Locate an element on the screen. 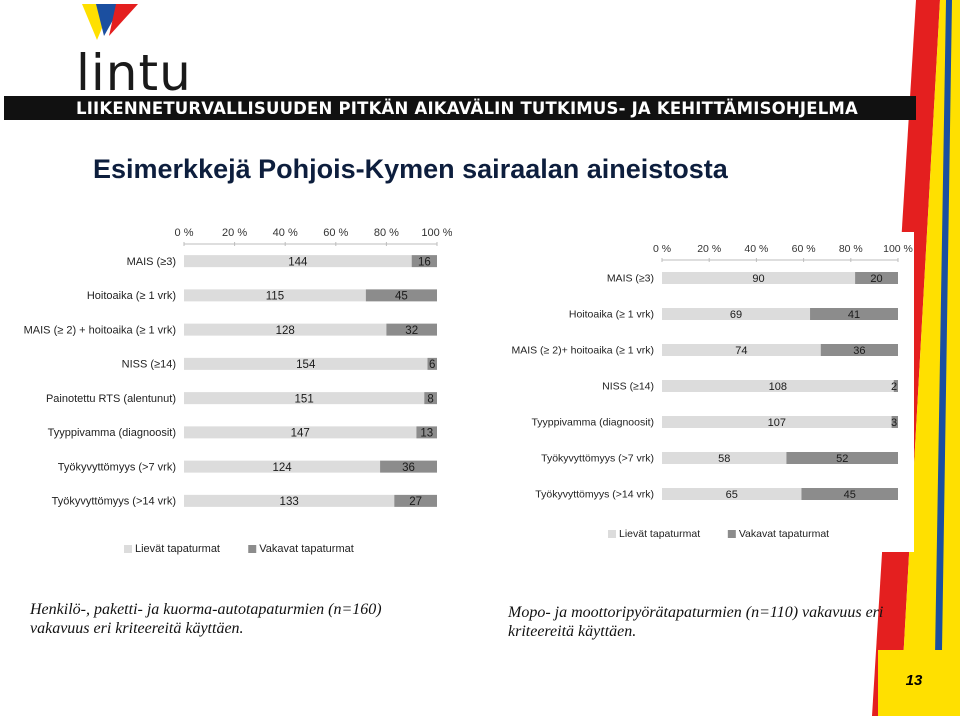 The height and width of the screenshot is (716, 960). data-label: 144 is located at coordinates (298, 262).